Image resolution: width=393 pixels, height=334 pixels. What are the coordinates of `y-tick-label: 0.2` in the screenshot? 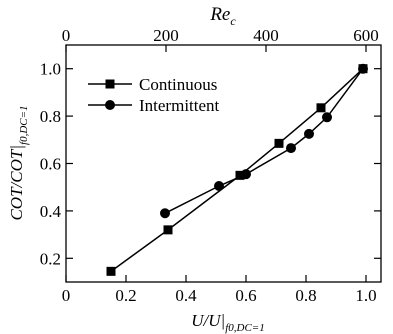 It's located at (50, 258).